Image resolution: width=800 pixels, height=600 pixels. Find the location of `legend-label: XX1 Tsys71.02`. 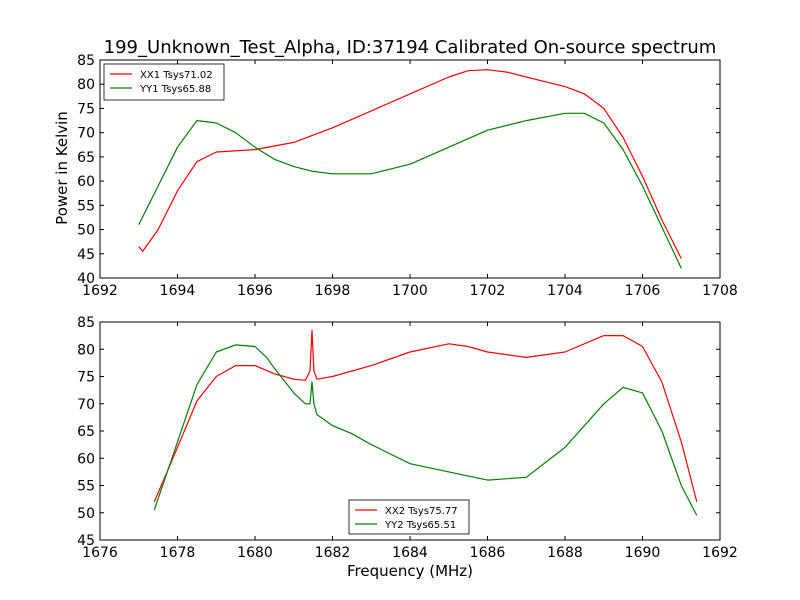

legend-label: XX1 Tsys71.02 is located at coordinates (176, 75).